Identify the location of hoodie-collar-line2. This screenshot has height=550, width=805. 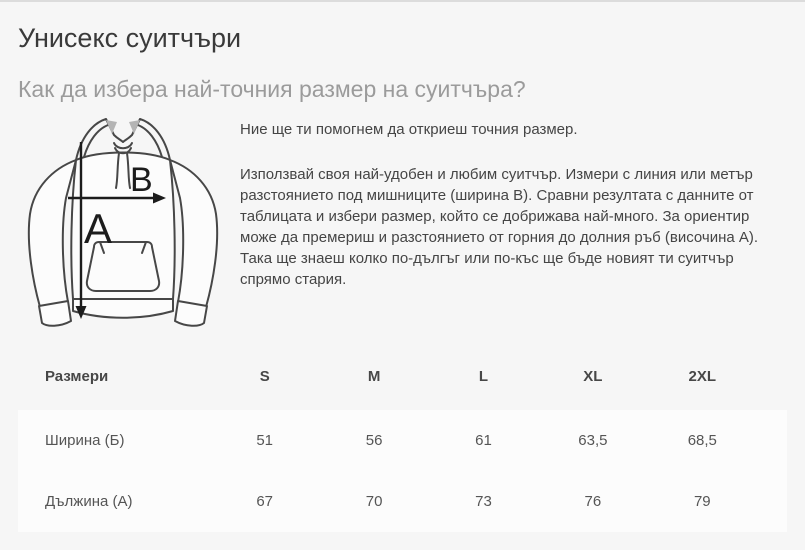
(123, 151).